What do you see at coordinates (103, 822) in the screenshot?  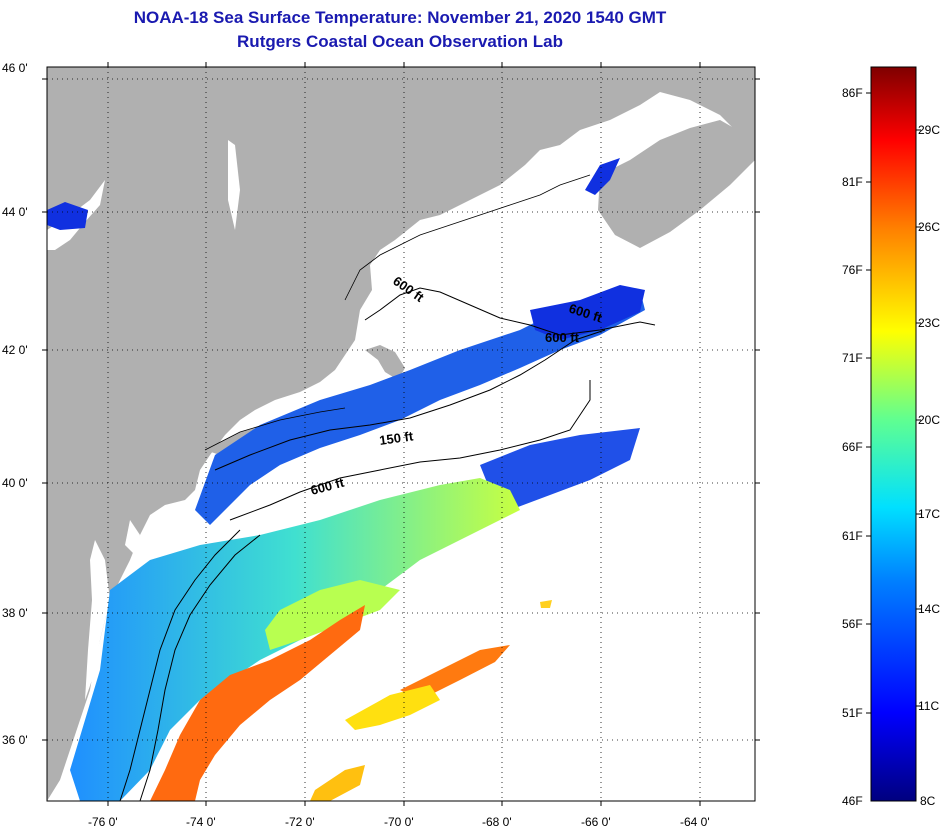 I see `lon-label-76: -76 0'` at bounding box center [103, 822].